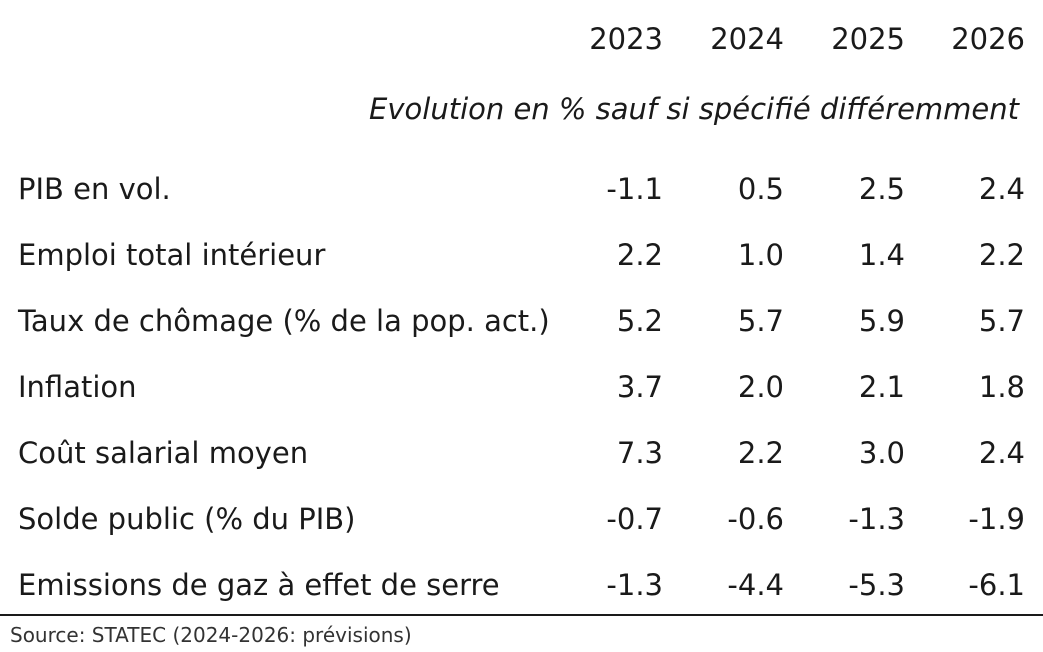 Image resolution: width=1043 pixels, height=652 pixels. I want to click on source-note: Source: STATEC (2024-2026: prévisions), so click(211, 635).